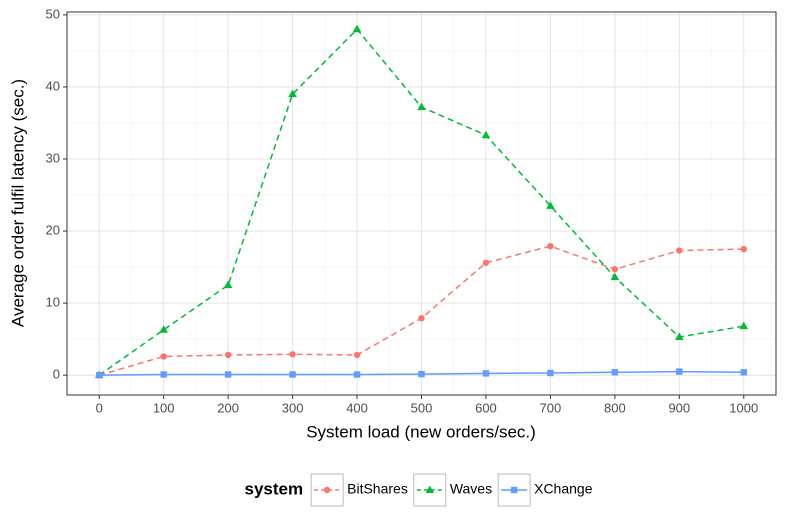 The image size is (789, 526). I want to click on legend: system BitShares Waves XChange, so click(419, 490).